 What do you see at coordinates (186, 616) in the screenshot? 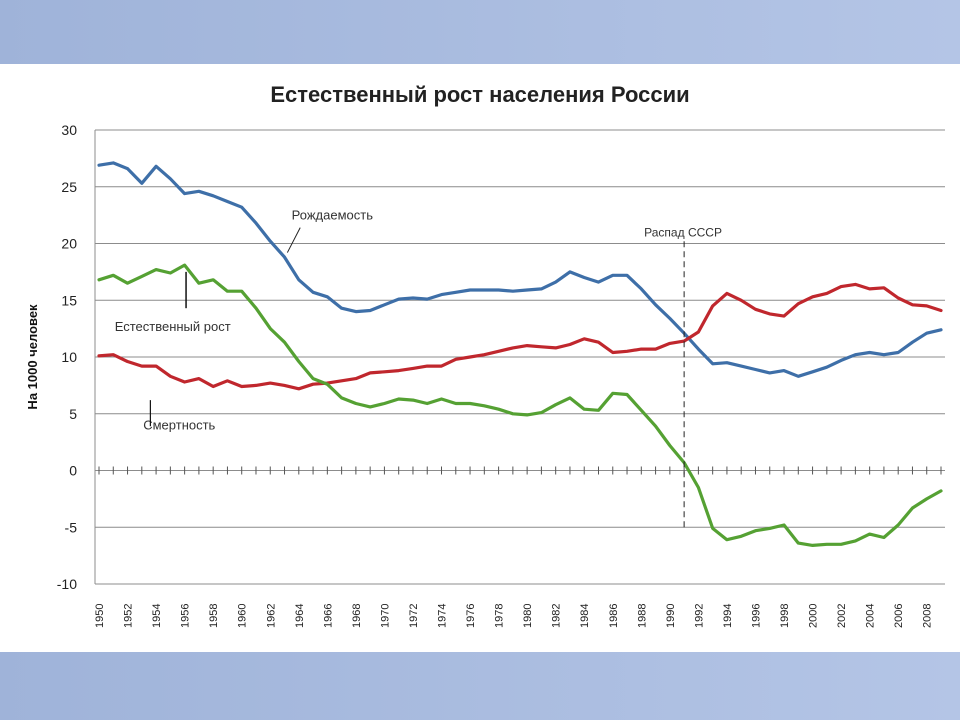
I see `x-tick-label: 1956` at bounding box center [186, 616].